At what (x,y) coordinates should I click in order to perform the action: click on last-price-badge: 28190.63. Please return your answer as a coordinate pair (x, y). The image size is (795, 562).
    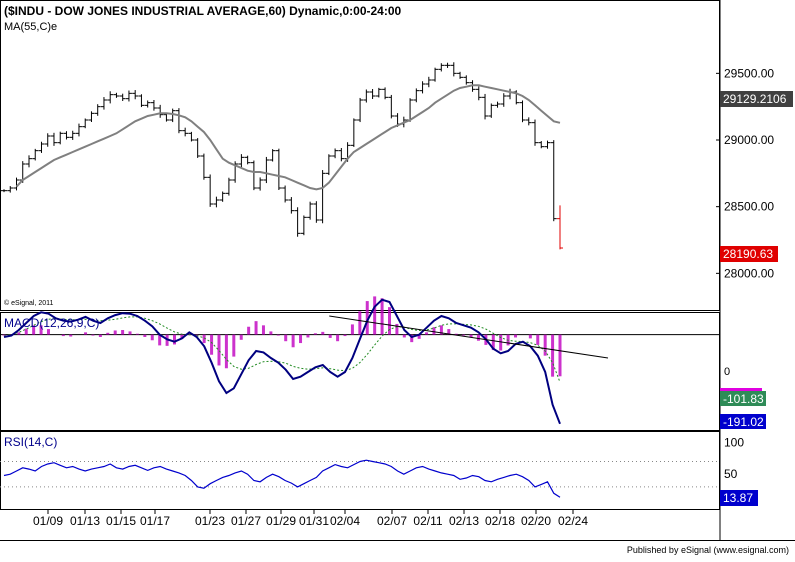
    Looking at the image, I should click on (749, 254).